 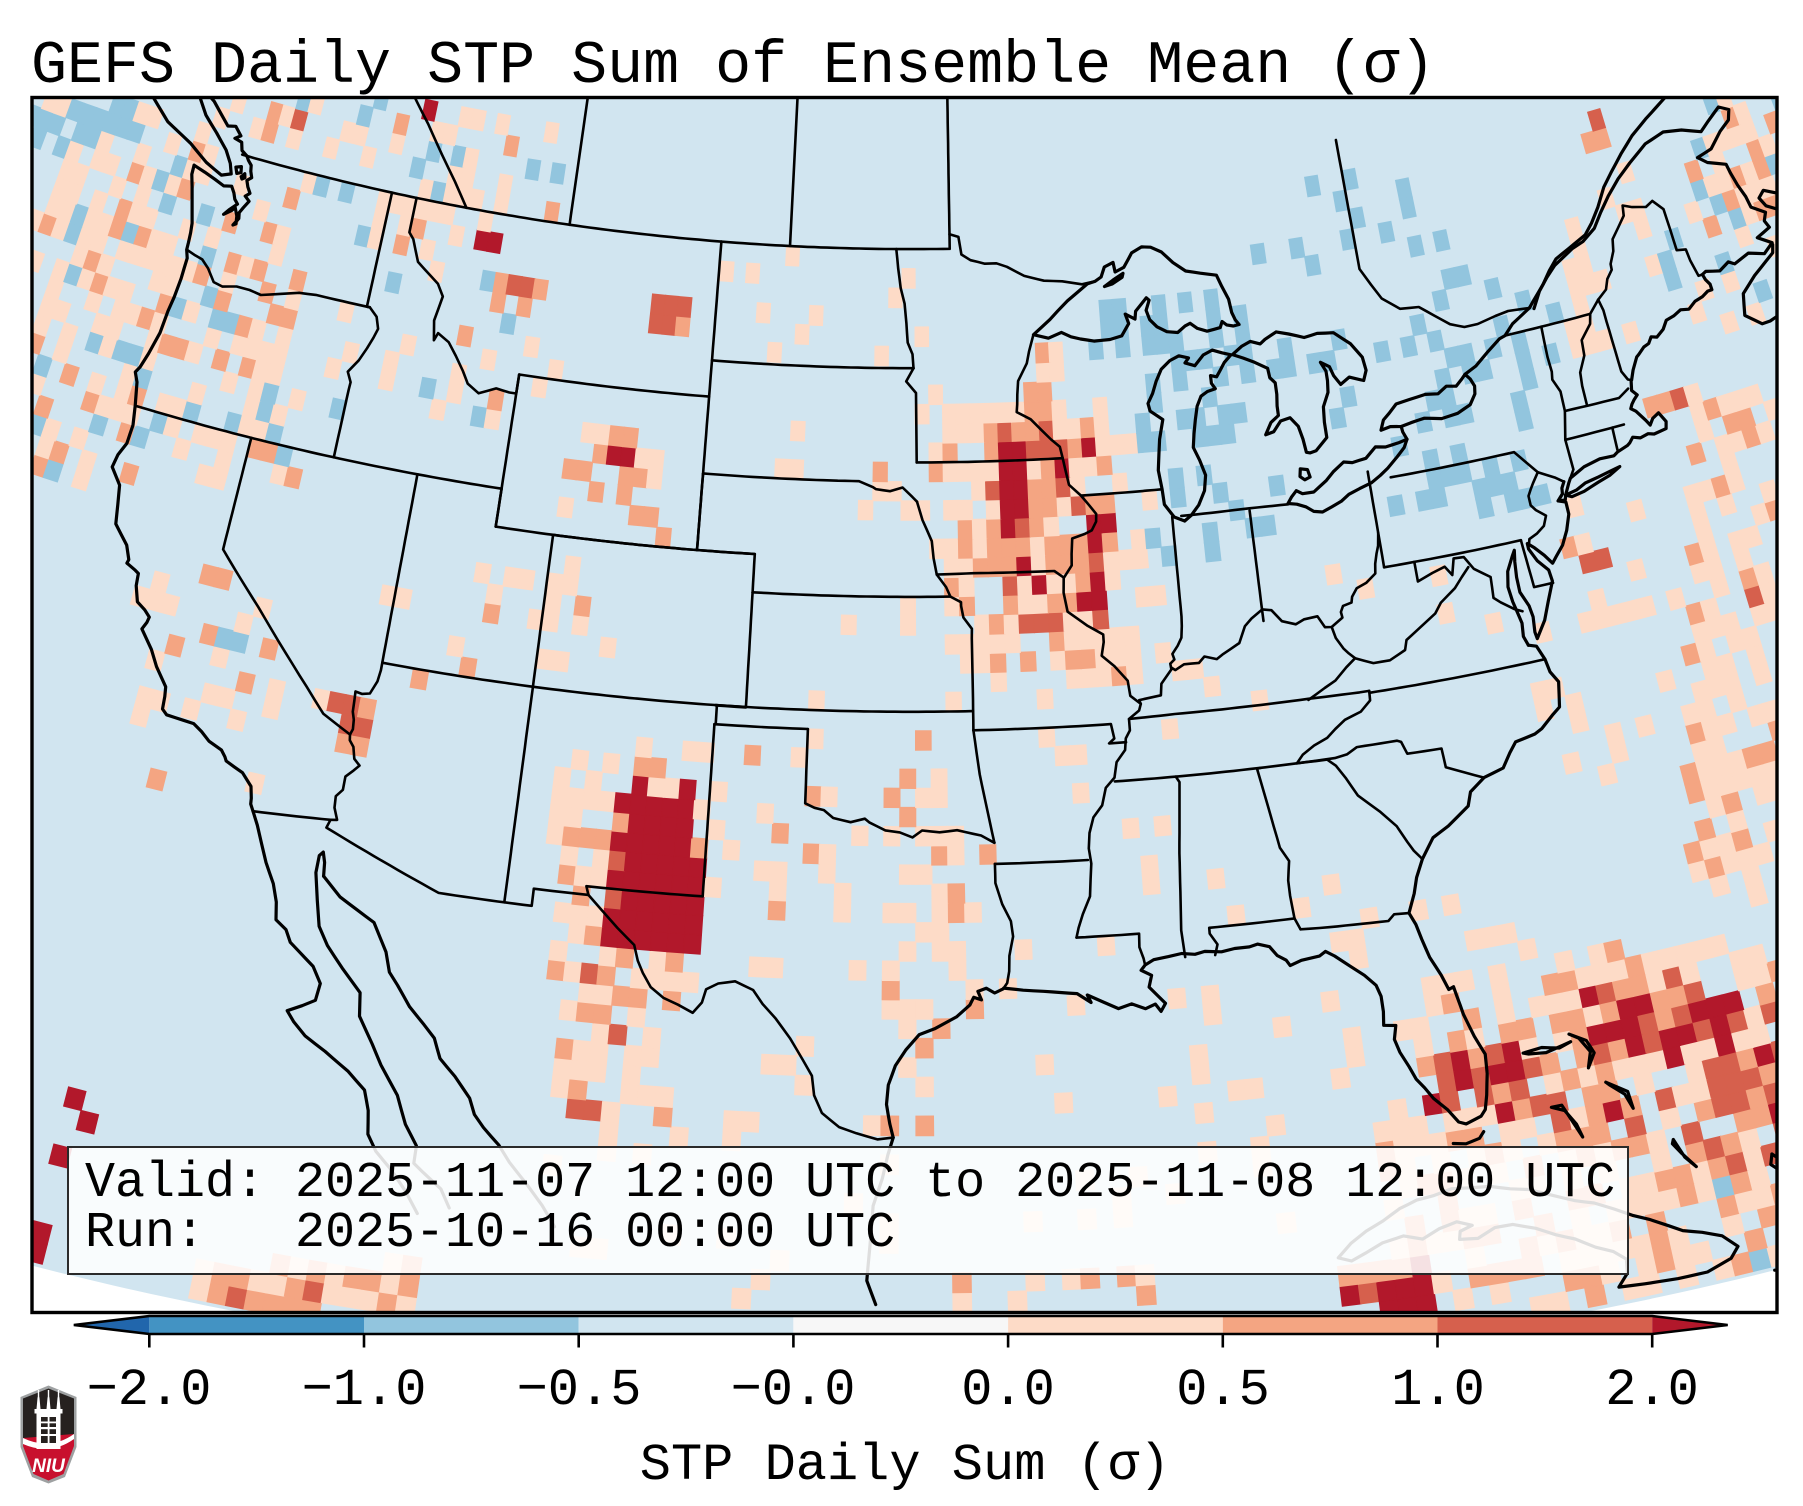 What do you see at coordinates (49, 1466) in the screenshot?
I see `svg-text: NIU` at bounding box center [49, 1466].